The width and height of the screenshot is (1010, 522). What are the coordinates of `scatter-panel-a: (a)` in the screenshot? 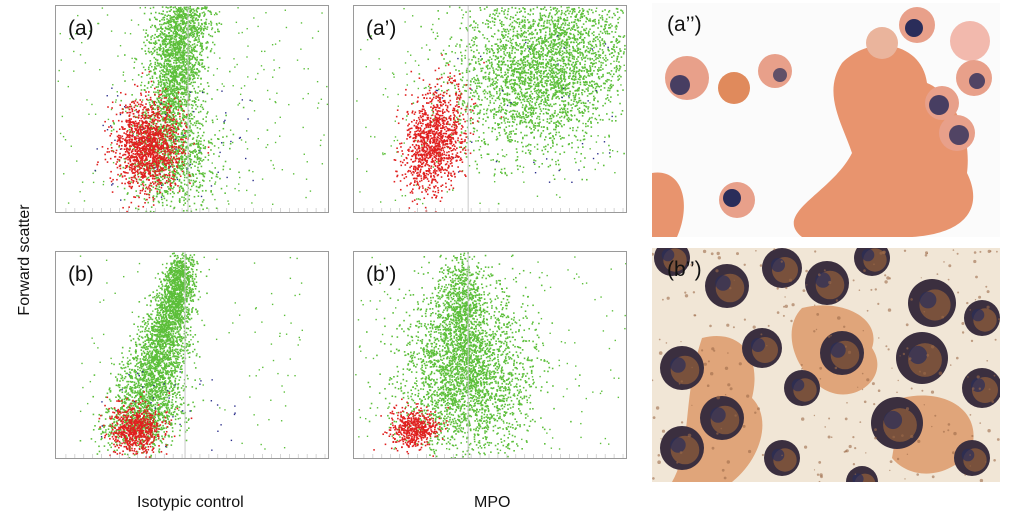 It's located at (192, 109).